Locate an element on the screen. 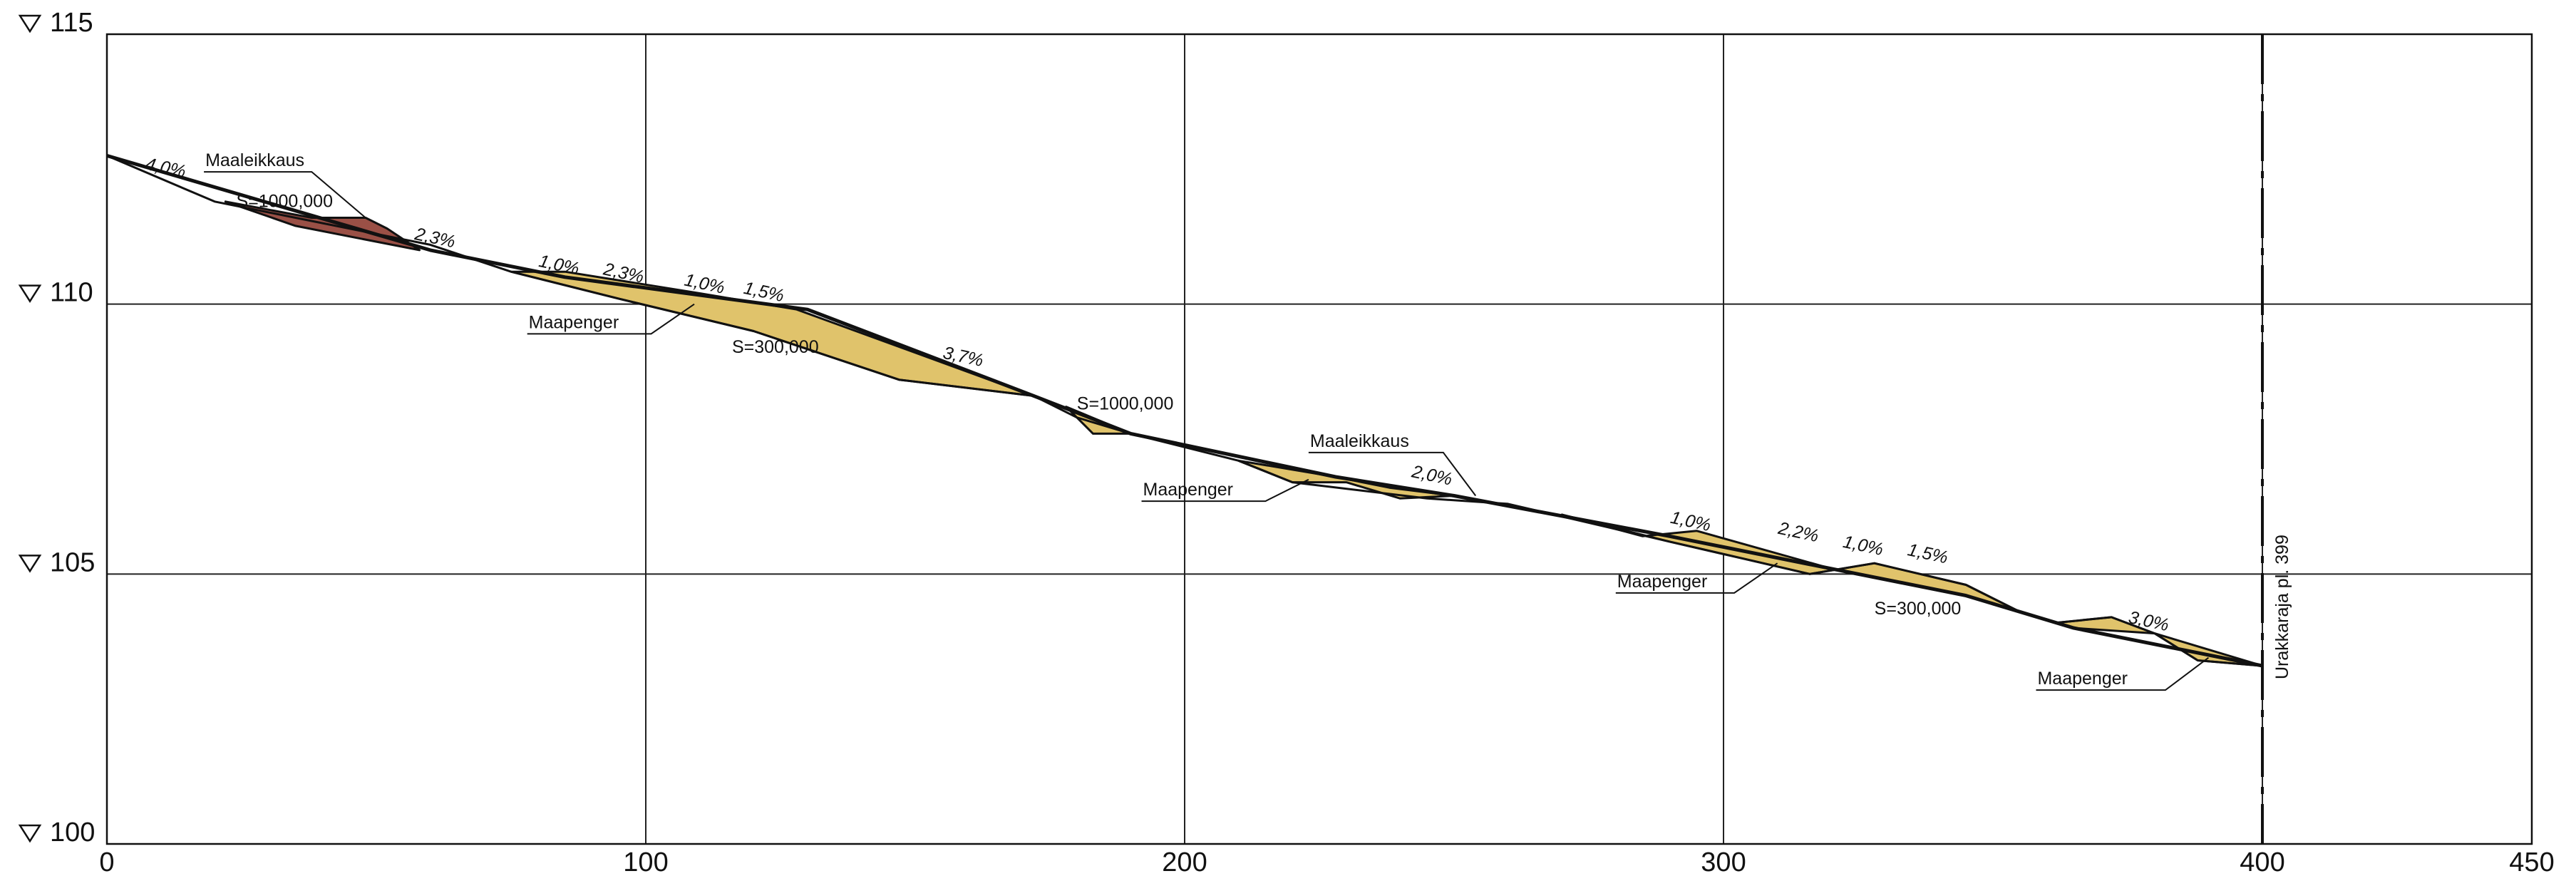  curve-label-15: S=1000,000 is located at coordinates (1125, 403).